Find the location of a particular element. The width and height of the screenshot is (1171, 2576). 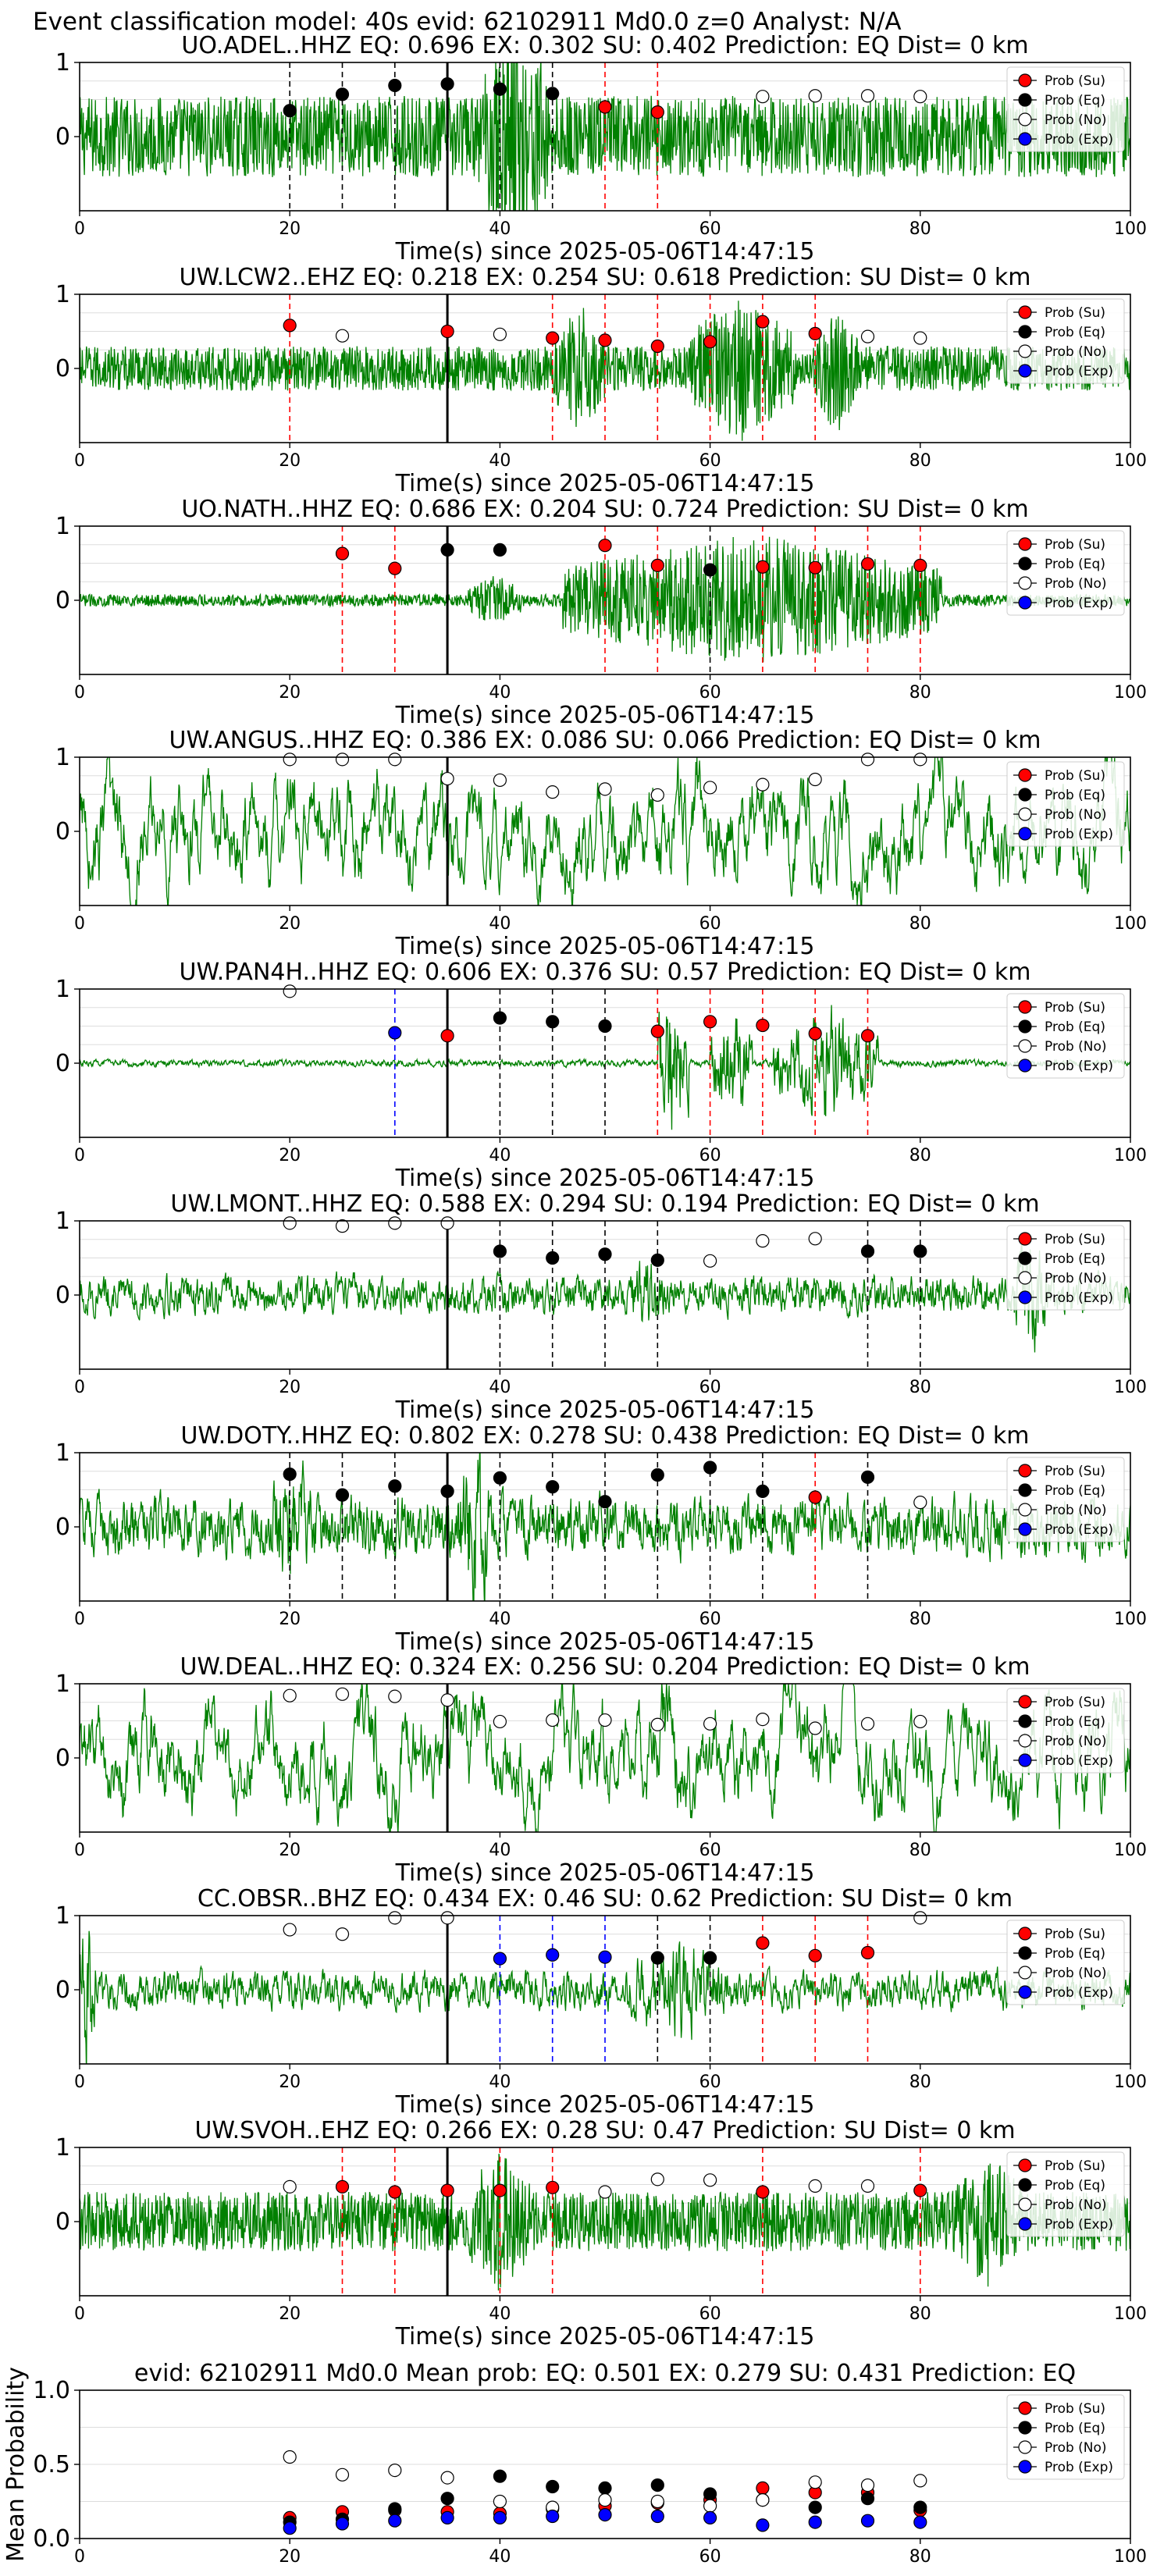

panel-8-legend-marker-prob-eq is located at coordinates (1025, 1721).